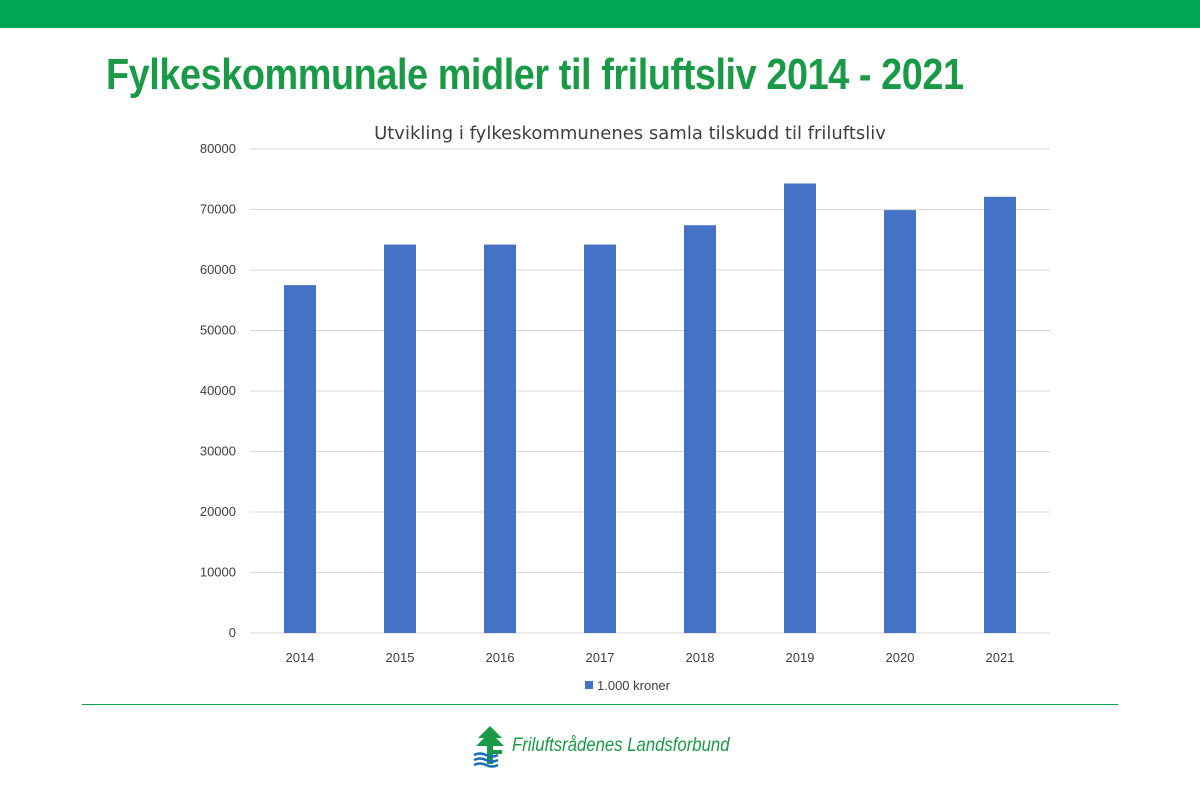  What do you see at coordinates (218, 511) in the screenshot?
I see `y-tick-label: 20000` at bounding box center [218, 511].